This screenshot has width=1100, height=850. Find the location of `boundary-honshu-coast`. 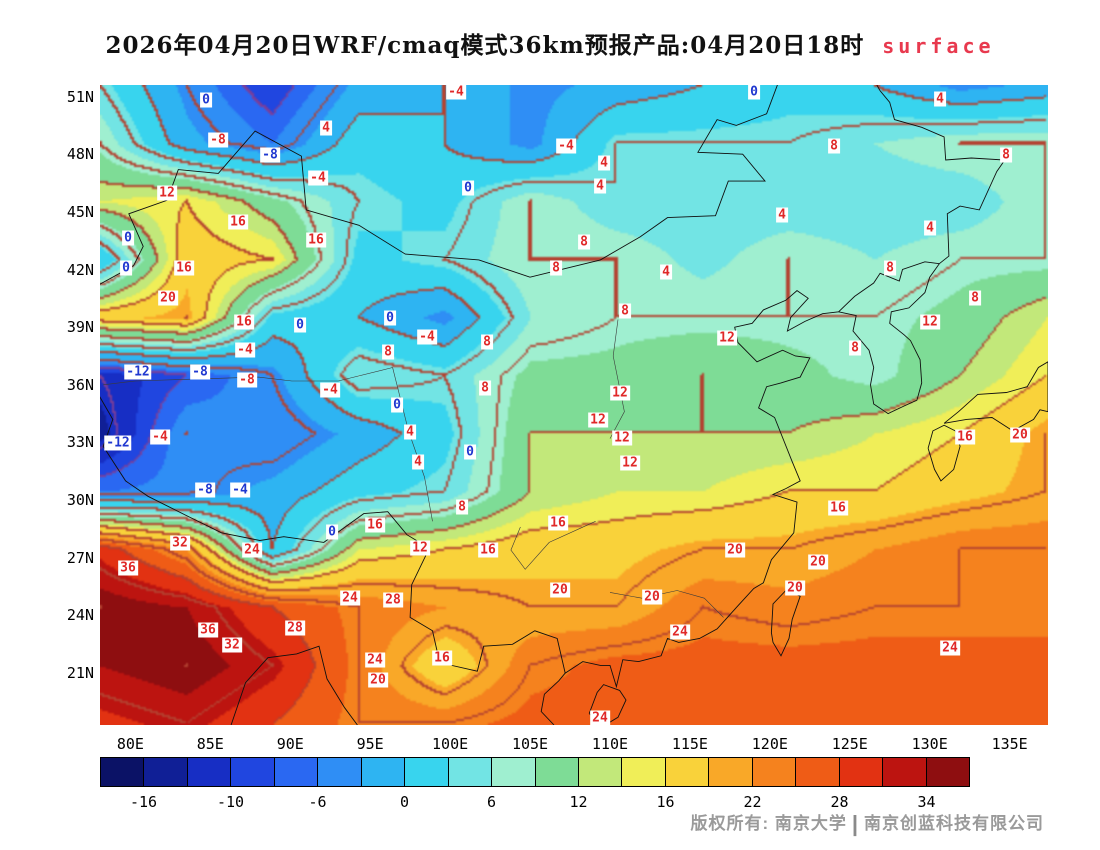

boundary-honshu-coast is located at coordinates (995, 396).